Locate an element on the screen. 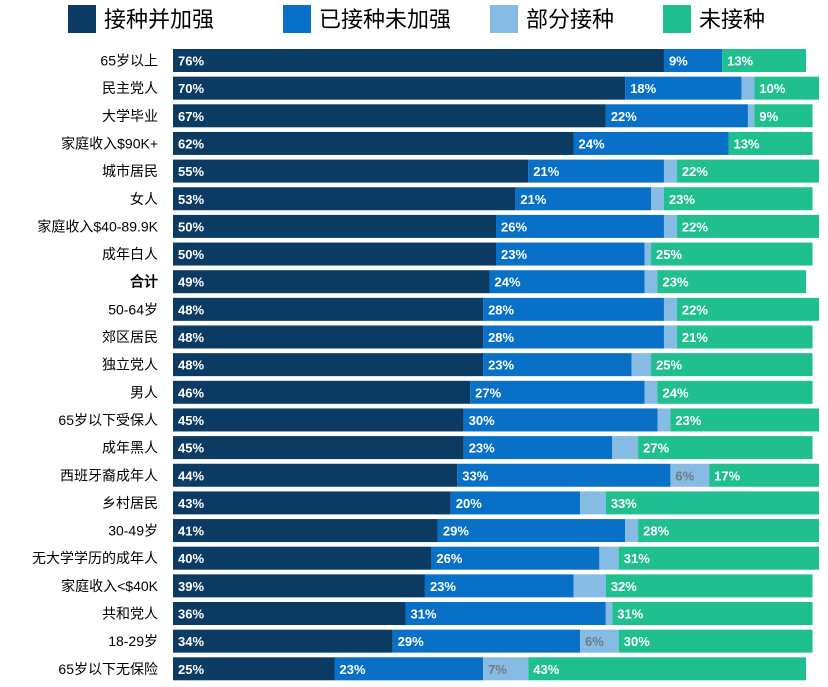  data-label: 36% is located at coordinates (191, 614).